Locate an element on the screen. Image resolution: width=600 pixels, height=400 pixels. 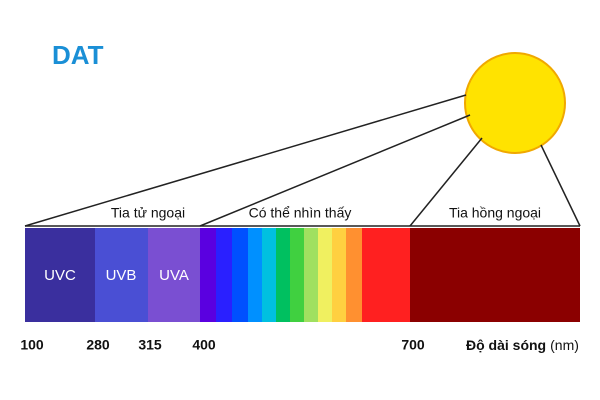
uva-band is located at coordinates (174, 275).